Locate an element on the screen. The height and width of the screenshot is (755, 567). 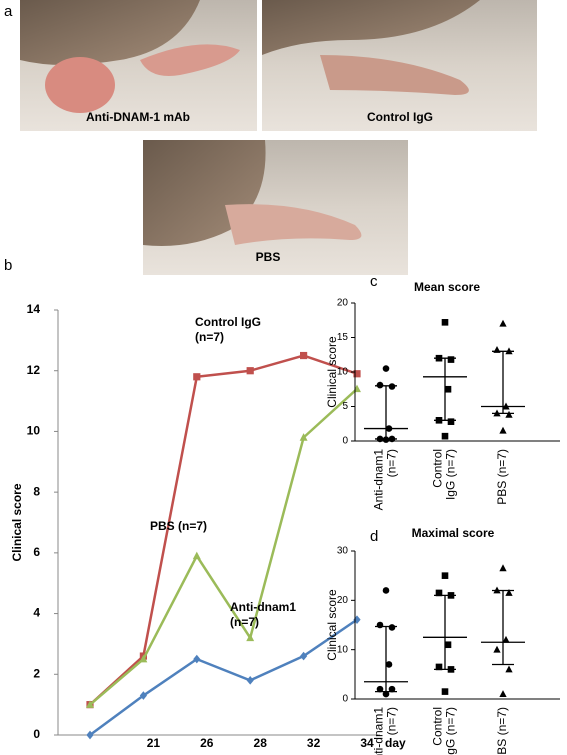
series-line is located at coordinates (223, 677).